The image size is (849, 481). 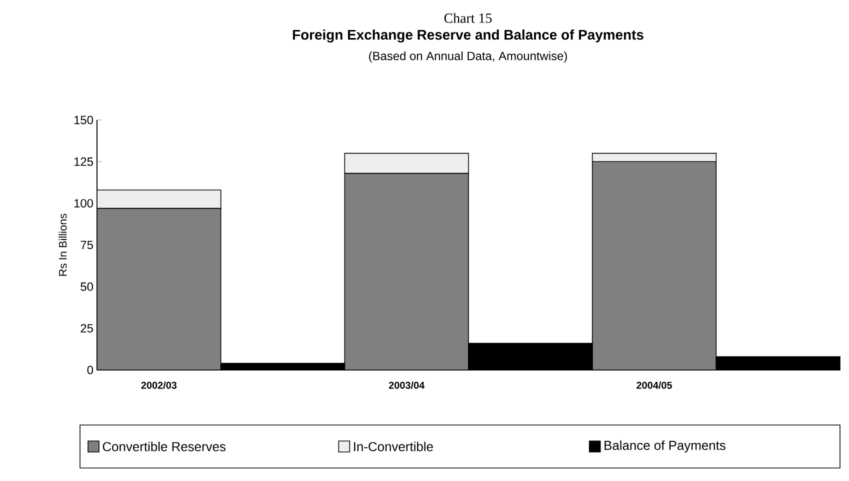 What do you see at coordinates (90, 370) in the screenshot?
I see `y-tick-label: 0` at bounding box center [90, 370].